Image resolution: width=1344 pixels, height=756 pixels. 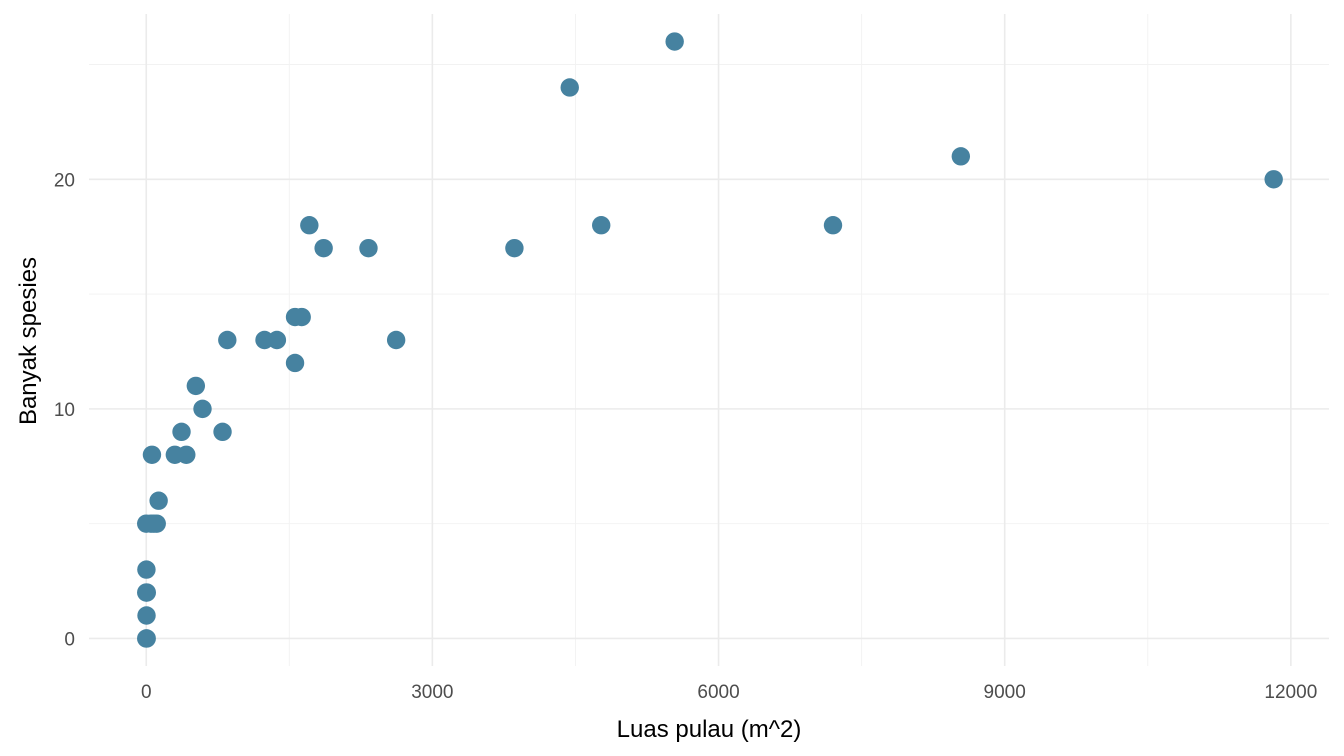 What do you see at coordinates (709, 729) in the screenshot?
I see `x-axis-title: Luas pulau (m^2)` at bounding box center [709, 729].